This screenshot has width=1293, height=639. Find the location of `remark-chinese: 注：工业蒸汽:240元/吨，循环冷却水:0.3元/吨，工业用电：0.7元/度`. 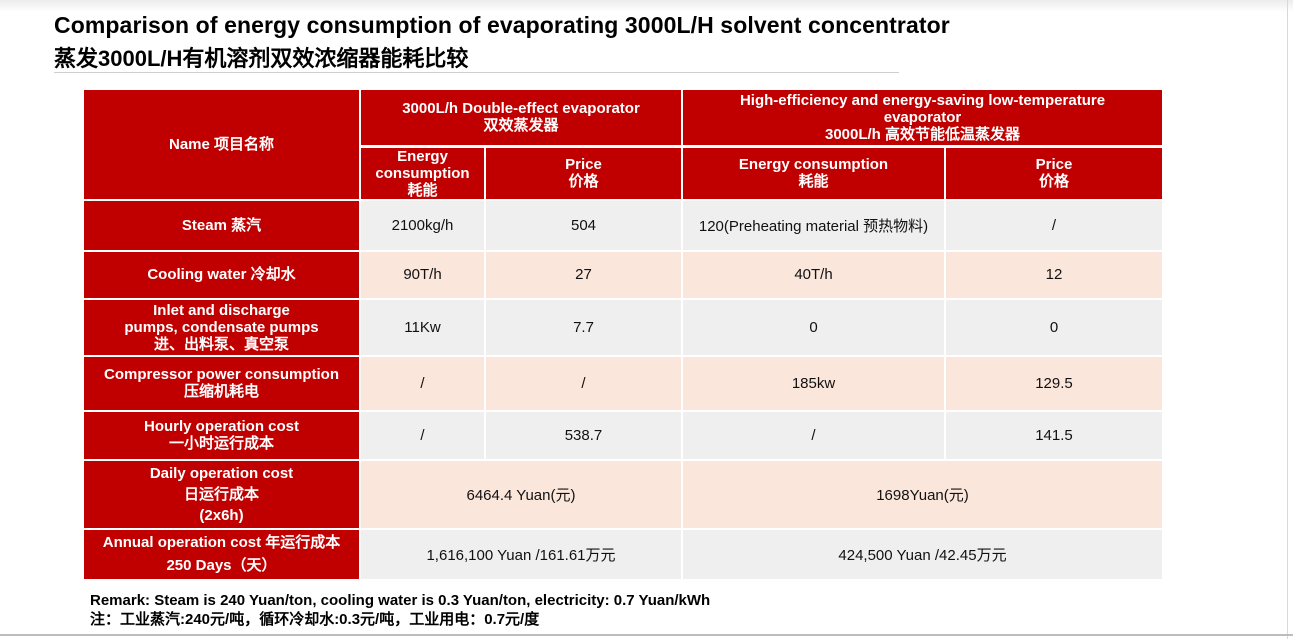

remark-chinese: 注：工业蒸汽:240元/吨，循环冷却水:0.3元/吨，工业用电：0.7元/度 is located at coordinates (315, 619).